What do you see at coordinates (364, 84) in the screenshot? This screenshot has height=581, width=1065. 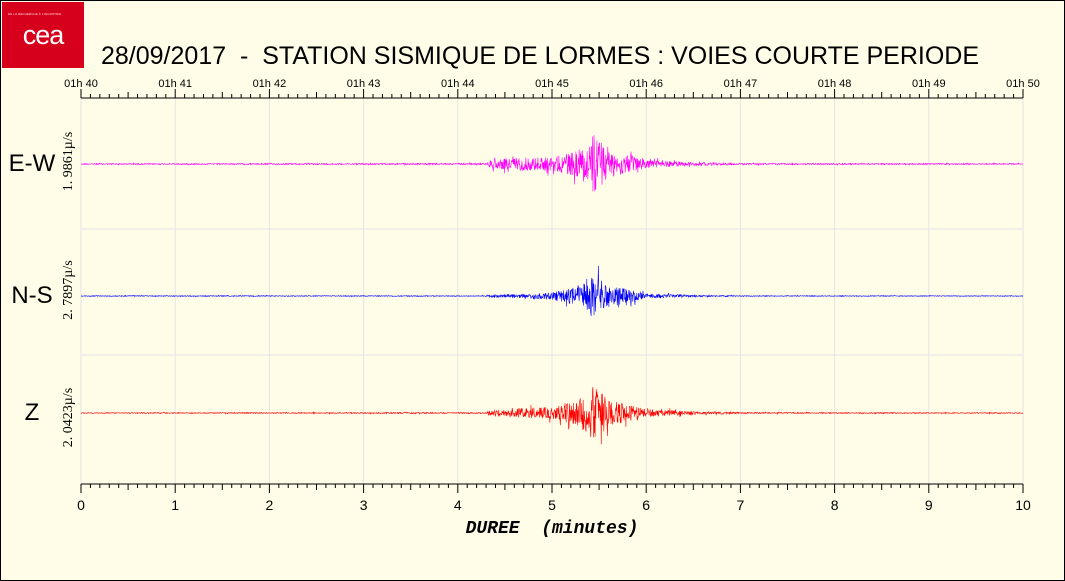 I see `top-tick-label: 01h 43` at bounding box center [364, 84].